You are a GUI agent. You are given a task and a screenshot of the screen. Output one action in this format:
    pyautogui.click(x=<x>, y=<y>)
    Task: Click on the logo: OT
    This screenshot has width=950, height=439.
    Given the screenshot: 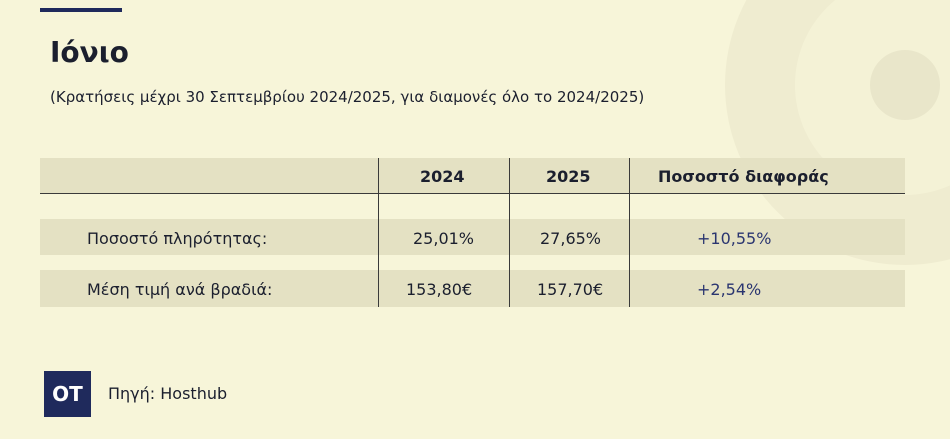 What is the action you would take?
    pyautogui.click(x=67, y=394)
    